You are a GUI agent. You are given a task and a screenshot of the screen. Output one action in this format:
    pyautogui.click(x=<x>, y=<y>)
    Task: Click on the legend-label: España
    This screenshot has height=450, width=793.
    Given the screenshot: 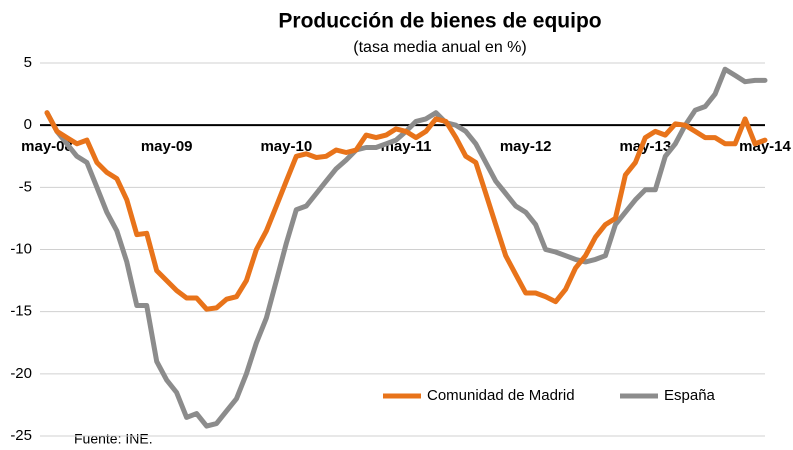 What is the action you would take?
    pyautogui.click(x=690, y=395)
    